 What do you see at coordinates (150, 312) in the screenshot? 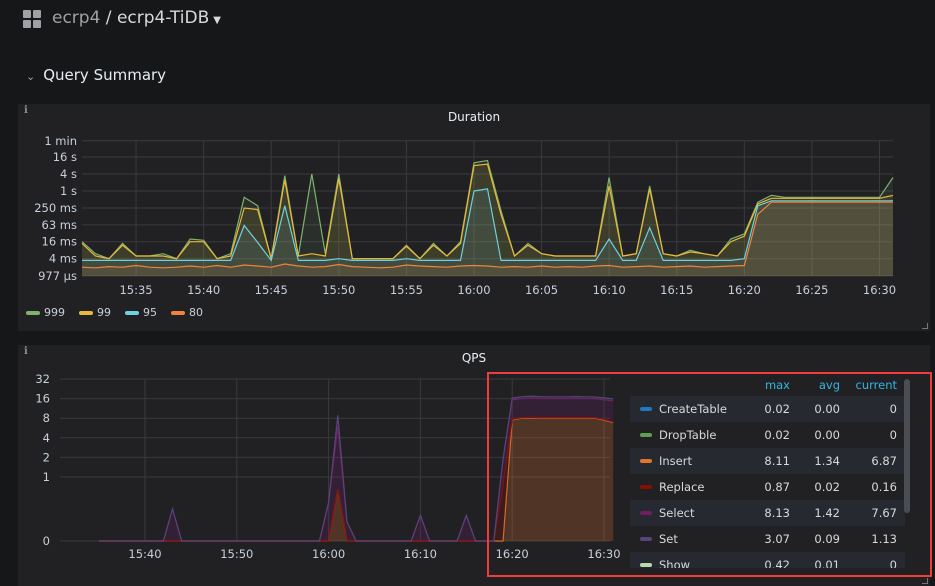
I see `legend-label: 95` at bounding box center [150, 312].